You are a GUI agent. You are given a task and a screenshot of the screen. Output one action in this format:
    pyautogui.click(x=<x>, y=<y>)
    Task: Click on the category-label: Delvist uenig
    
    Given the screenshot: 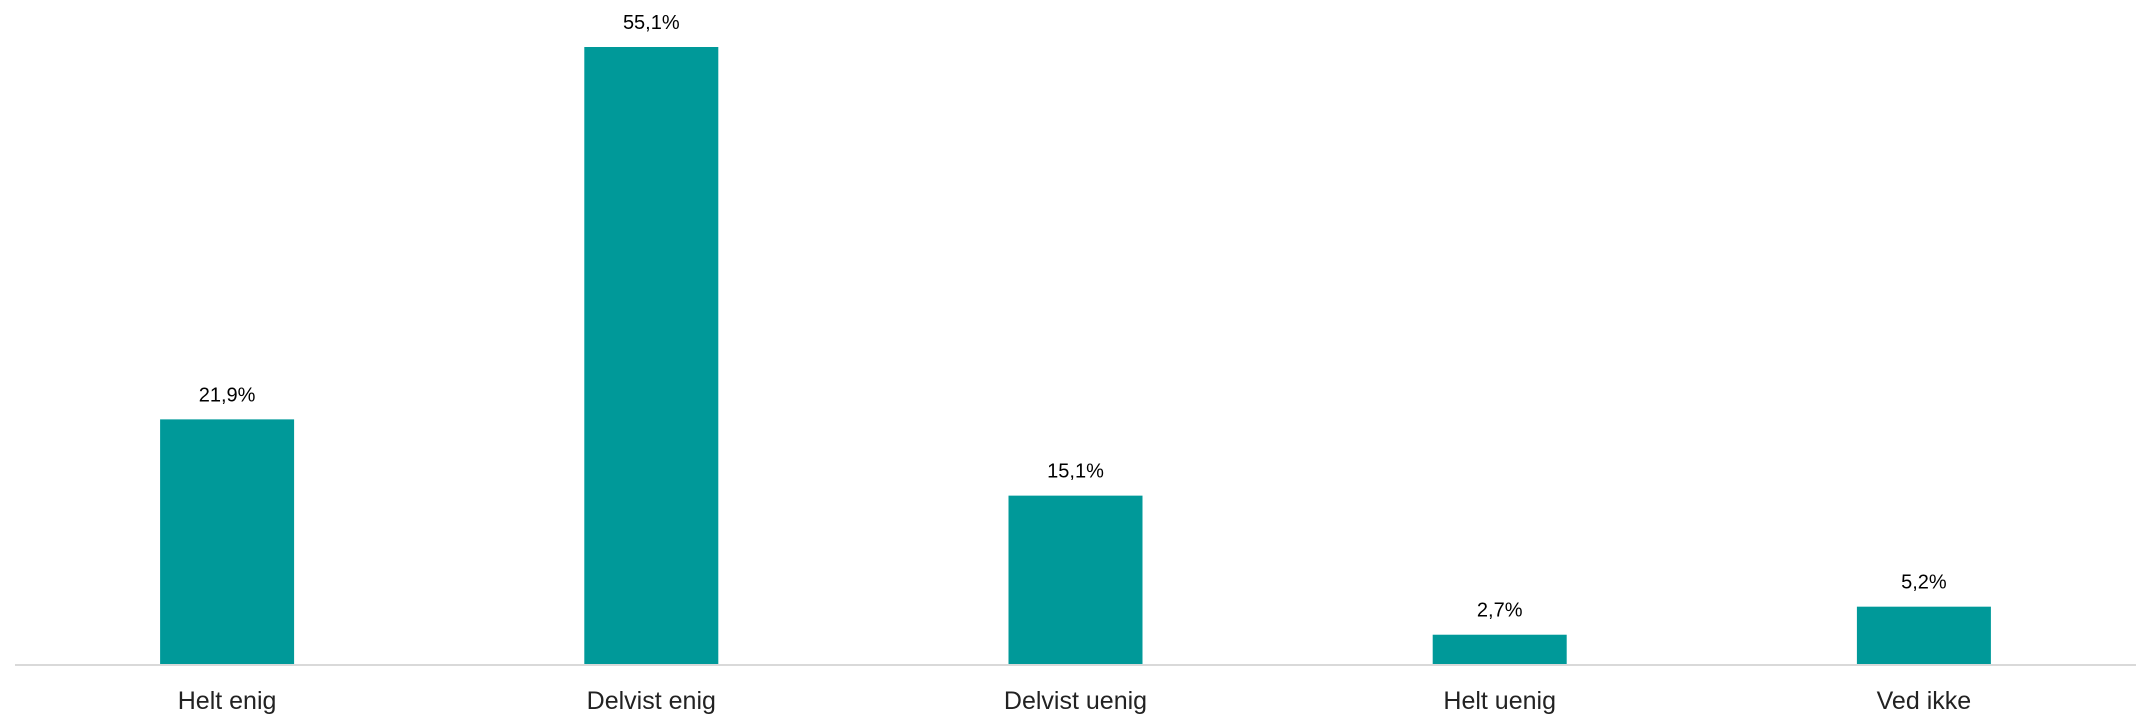 What is the action you would take?
    pyautogui.click(x=1075, y=700)
    